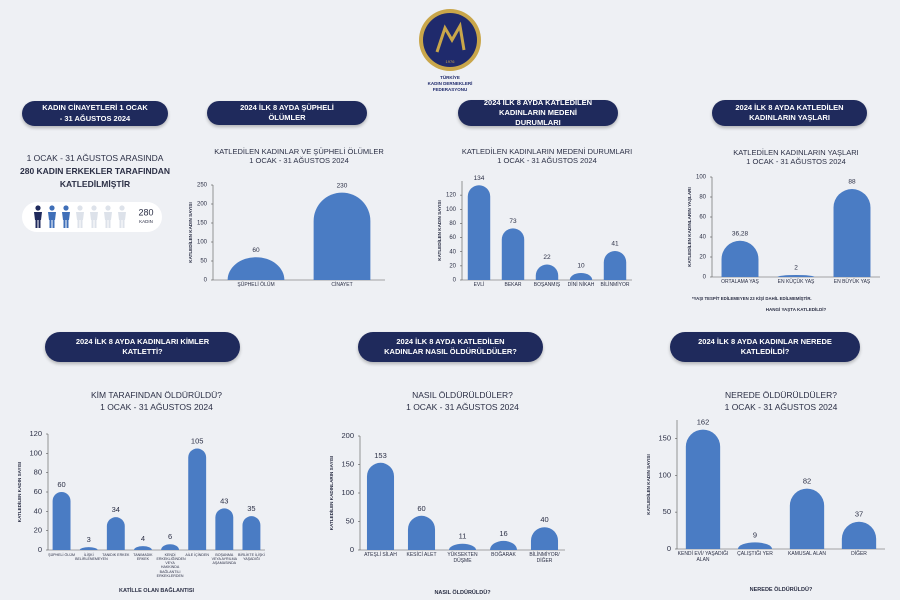 This screenshot has height=600, width=900. I want to click on x-tick-label: KESİCİ ALET, so click(421, 555).